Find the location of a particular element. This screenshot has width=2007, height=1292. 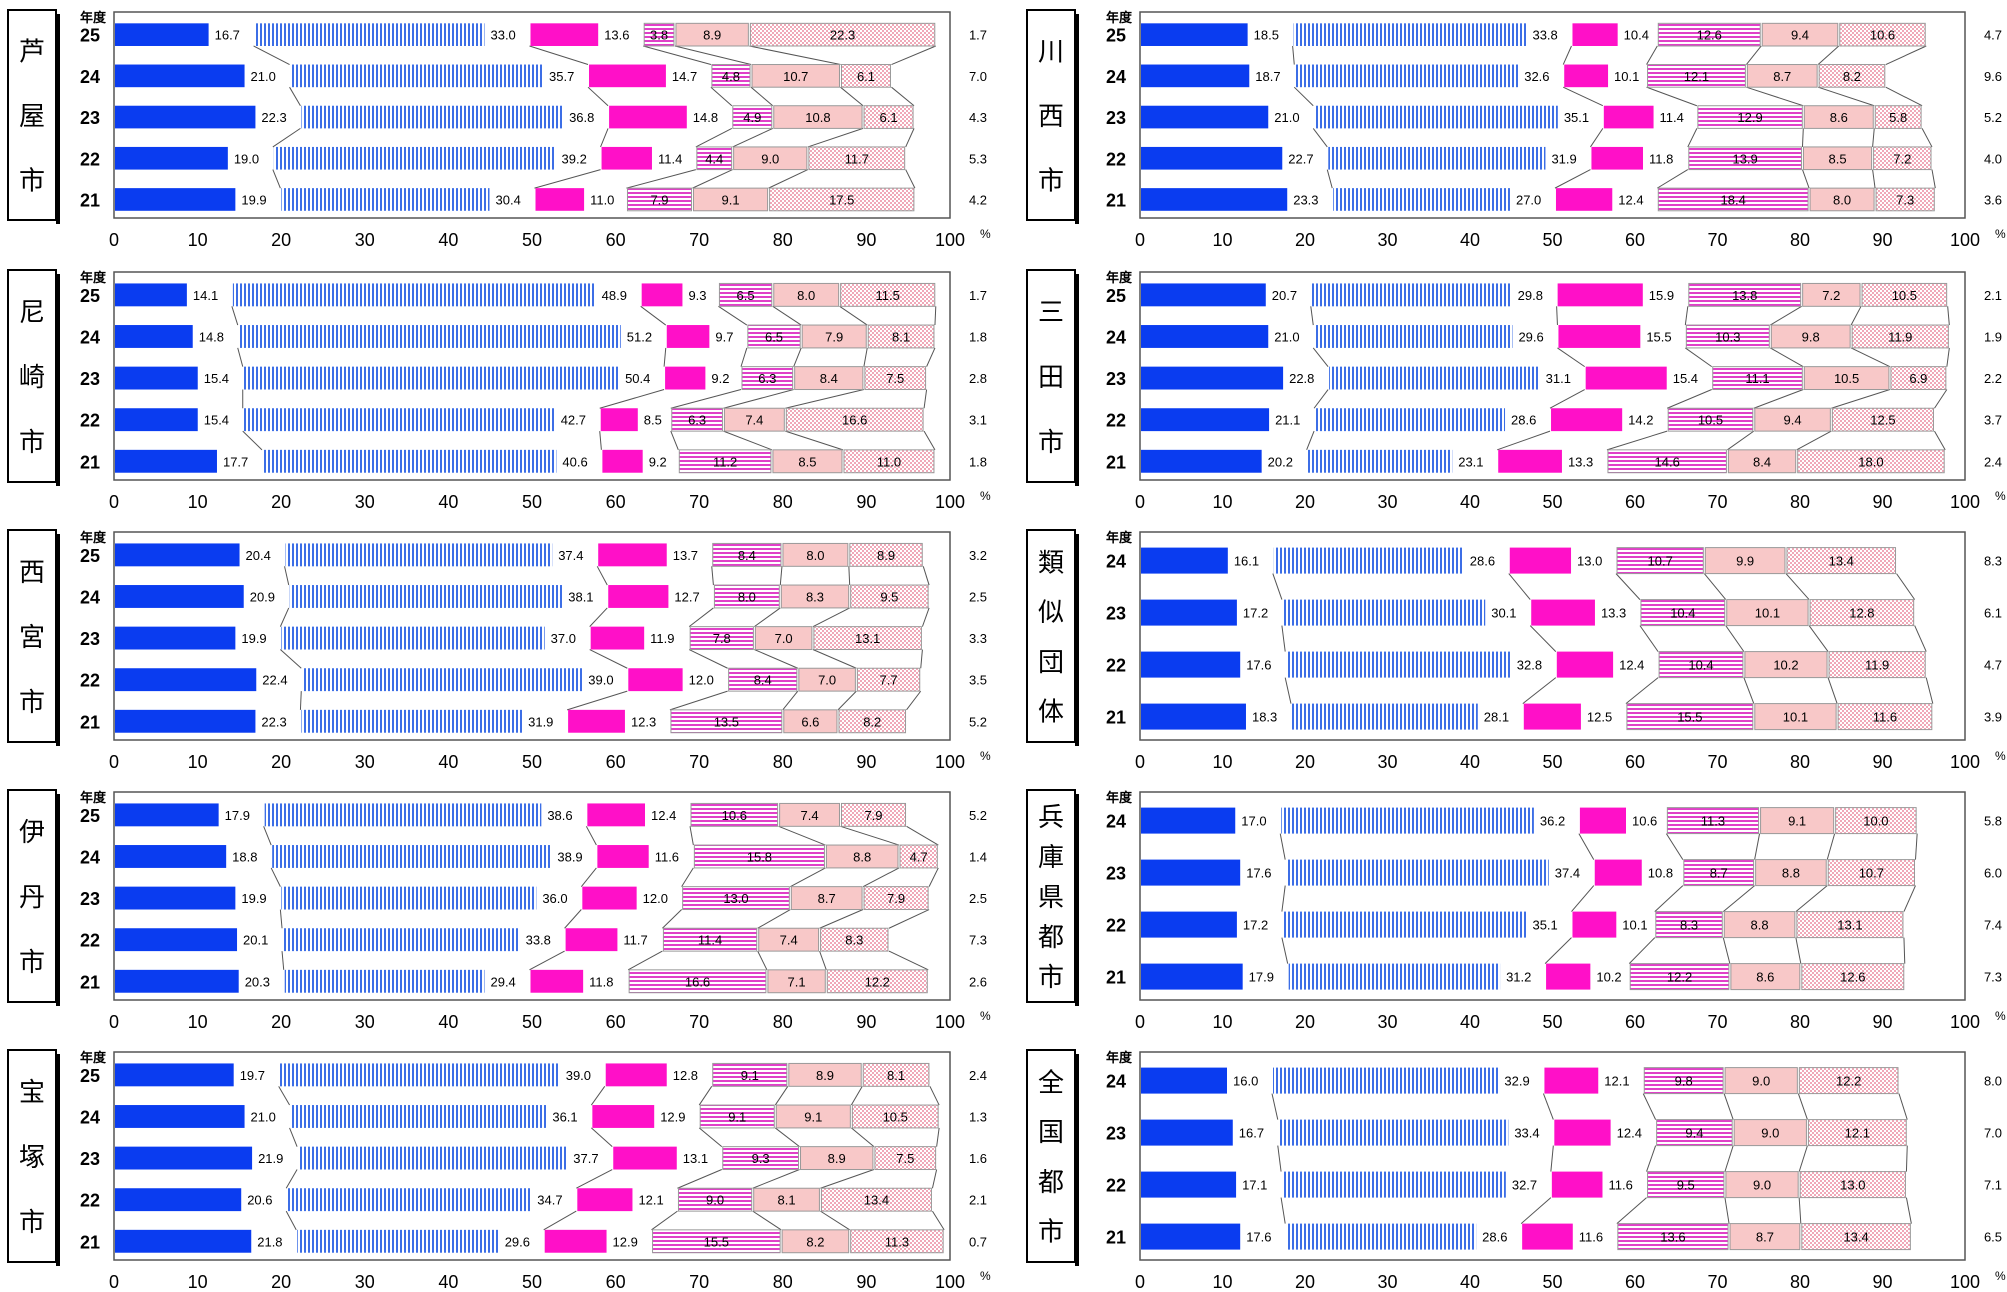

x-tick-label: 80 is located at coordinates (1800, 762).